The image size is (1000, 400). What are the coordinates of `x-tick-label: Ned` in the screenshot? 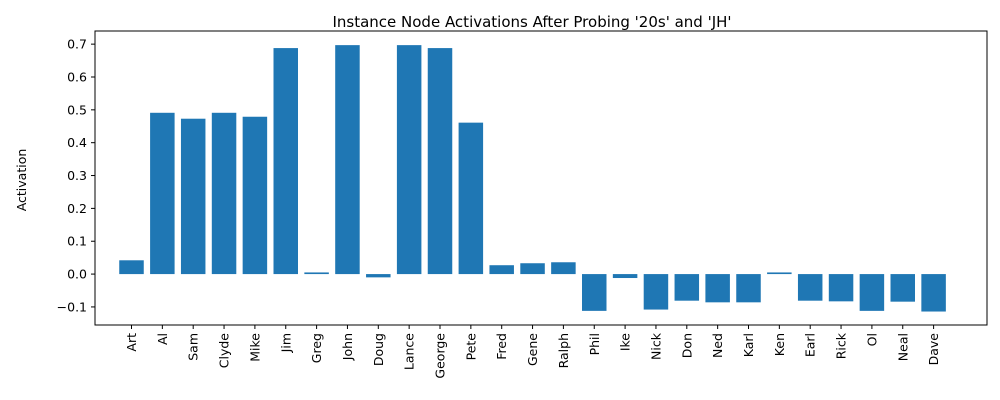 It's located at (717, 345).